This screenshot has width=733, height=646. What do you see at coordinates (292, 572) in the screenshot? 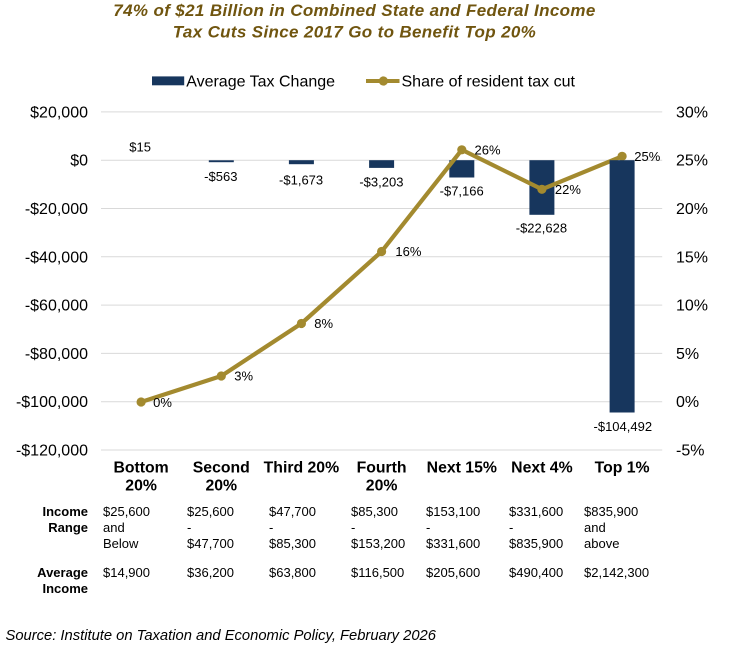
I see `svg-text: $63,800` at bounding box center [292, 572].